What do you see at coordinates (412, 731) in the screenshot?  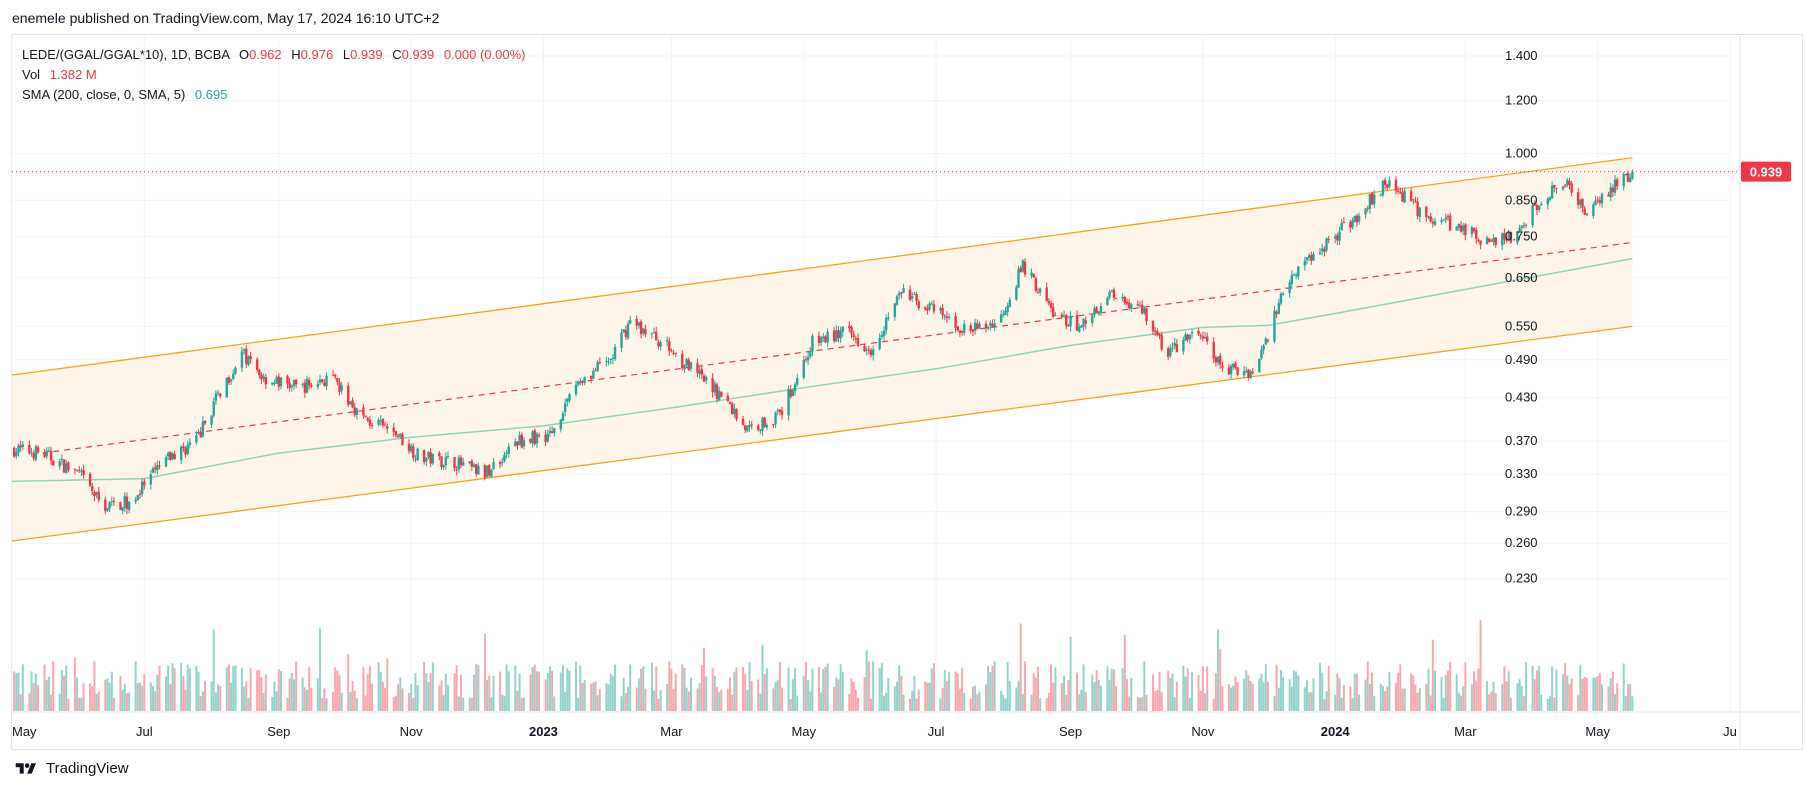 I see `x-tick-label: Nov` at bounding box center [412, 731].